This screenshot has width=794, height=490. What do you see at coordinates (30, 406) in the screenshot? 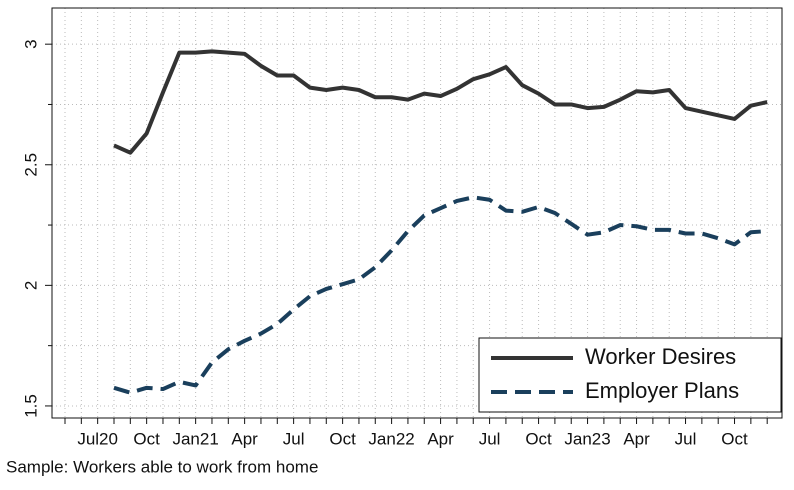
I see `y-tick-label: 1.5` at bounding box center [30, 406].